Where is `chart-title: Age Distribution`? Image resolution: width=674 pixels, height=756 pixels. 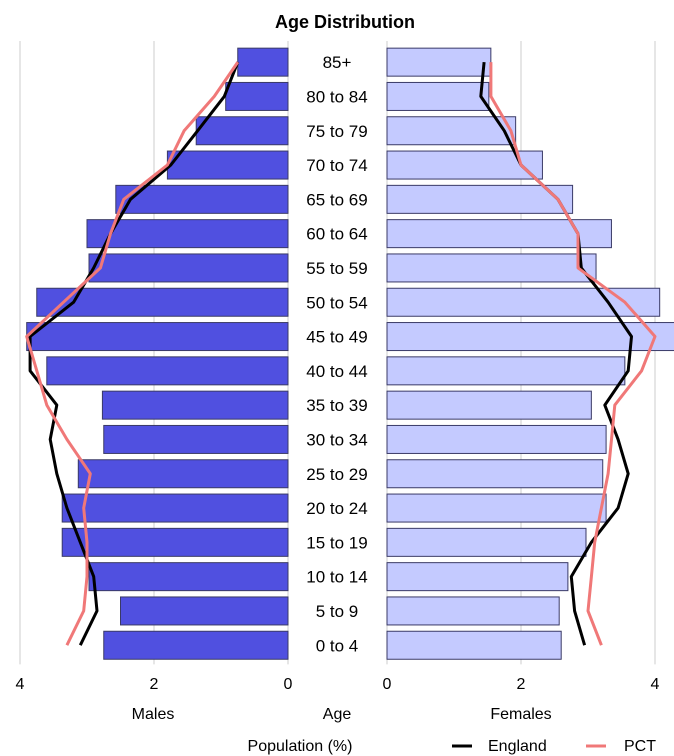 chart-title: Age Distribution is located at coordinates (345, 22).